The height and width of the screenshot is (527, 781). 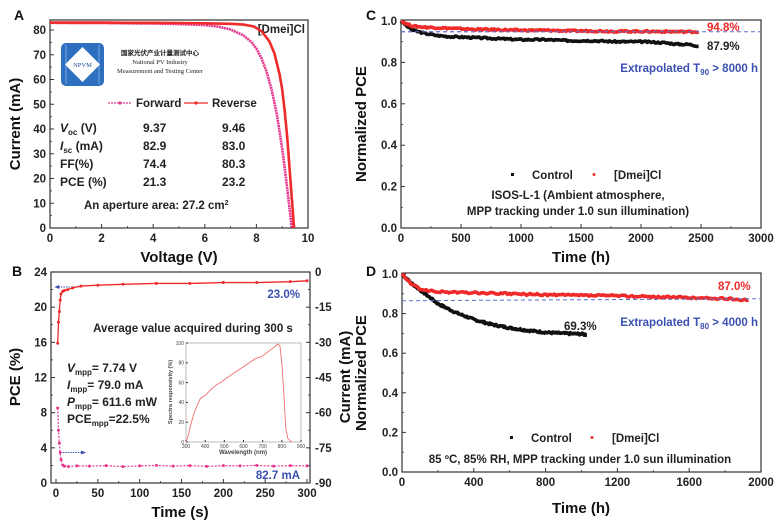 I want to click on panel-c-legend: Control [Dmei]Cl, so click(x=586, y=176).